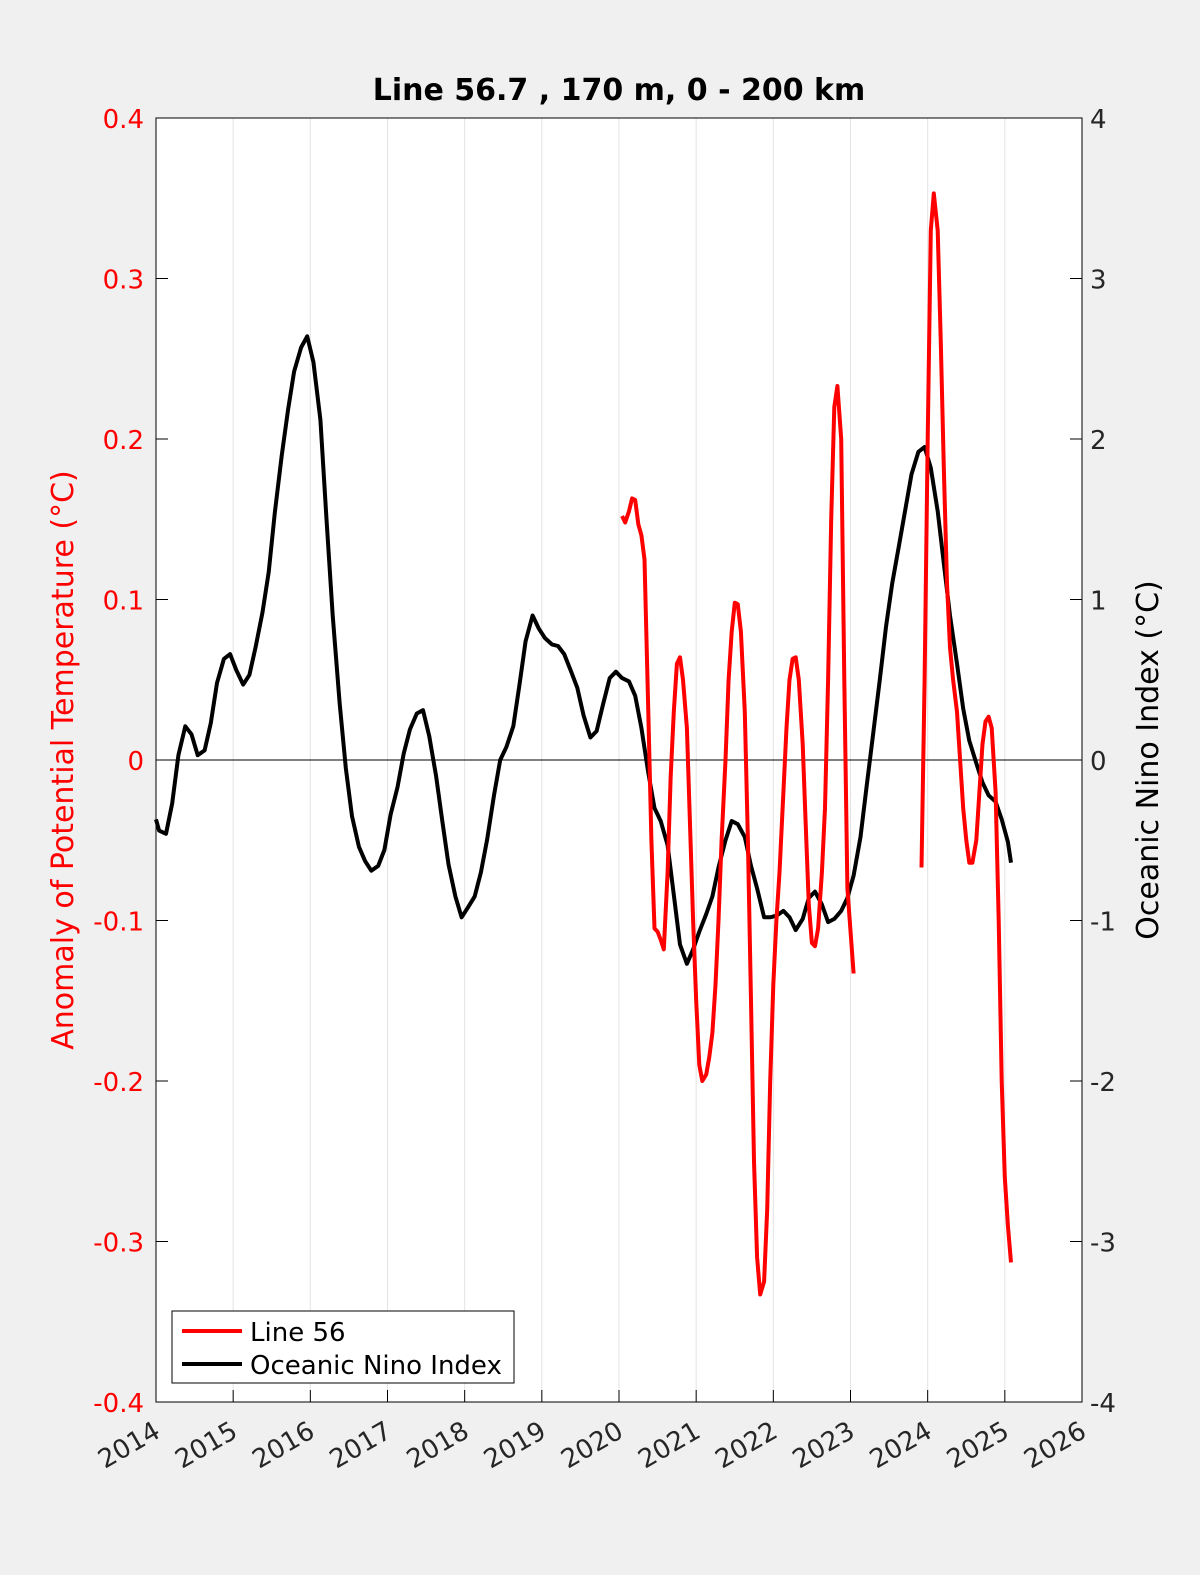  What do you see at coordinates (1098, 441) in the screenshot?
I see `y-right-tick-label: 2` at bounding box center [1098, 441].